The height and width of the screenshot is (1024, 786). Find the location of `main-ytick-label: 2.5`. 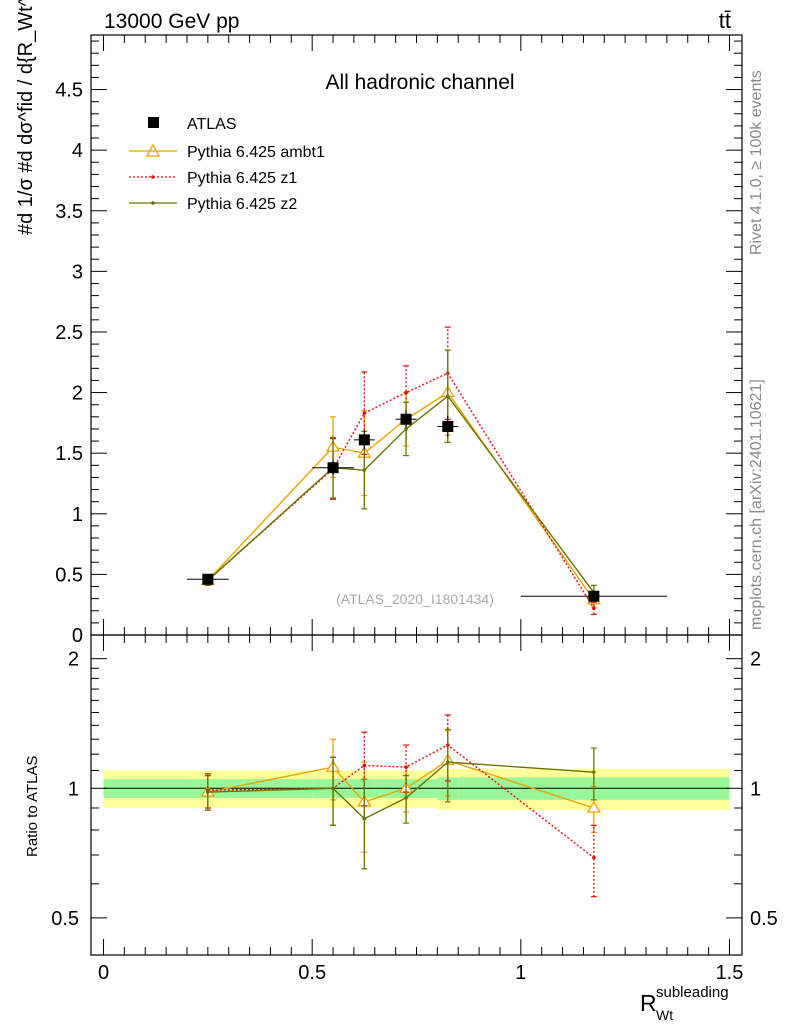

main-ytick-label: 2.5 is located at coordinates (69, 333).